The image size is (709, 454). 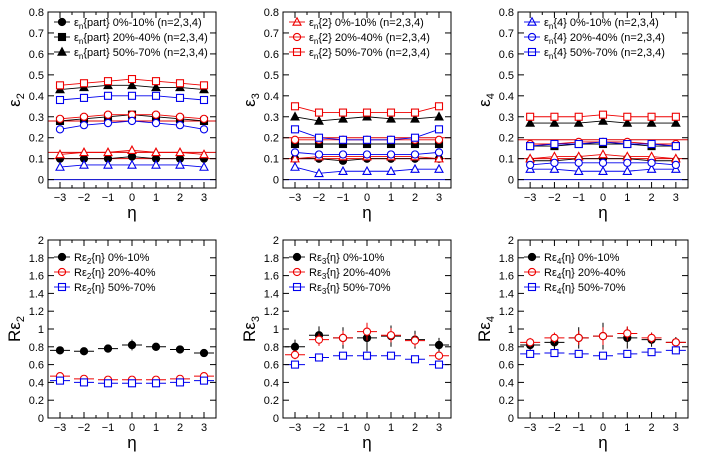 I want to click on y-tick-label: 1.4, so click(x=506, y=294).